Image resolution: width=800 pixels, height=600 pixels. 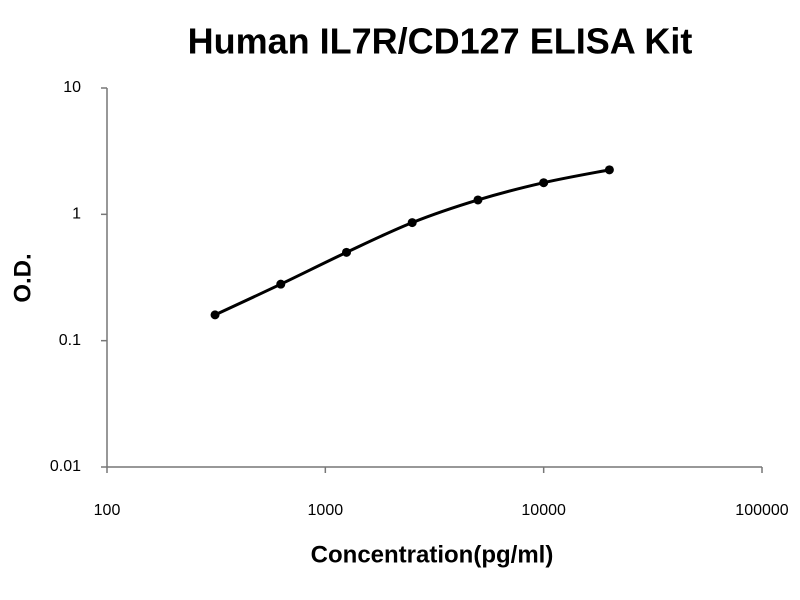 What do you see at coordinates (432, 554) in the screenshot?
I see `x-axis-label: Concentration(pg/ml)` at bounding box center [432, 554].